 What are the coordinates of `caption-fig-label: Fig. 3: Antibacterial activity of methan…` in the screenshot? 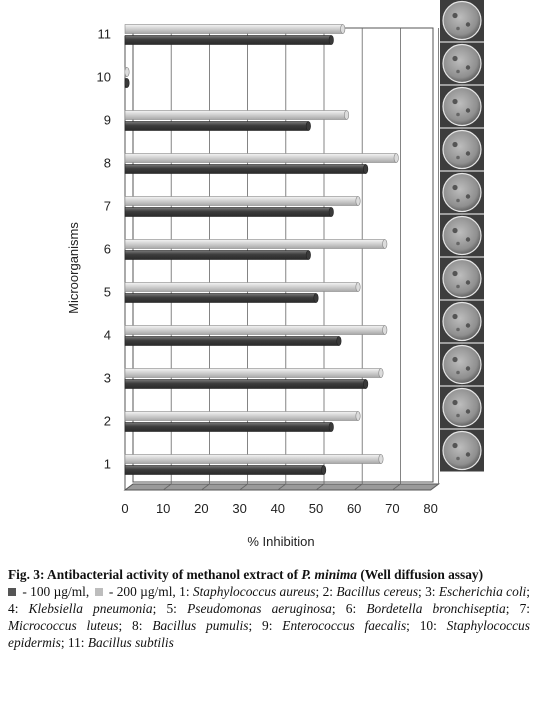 It's located at (155, 574).